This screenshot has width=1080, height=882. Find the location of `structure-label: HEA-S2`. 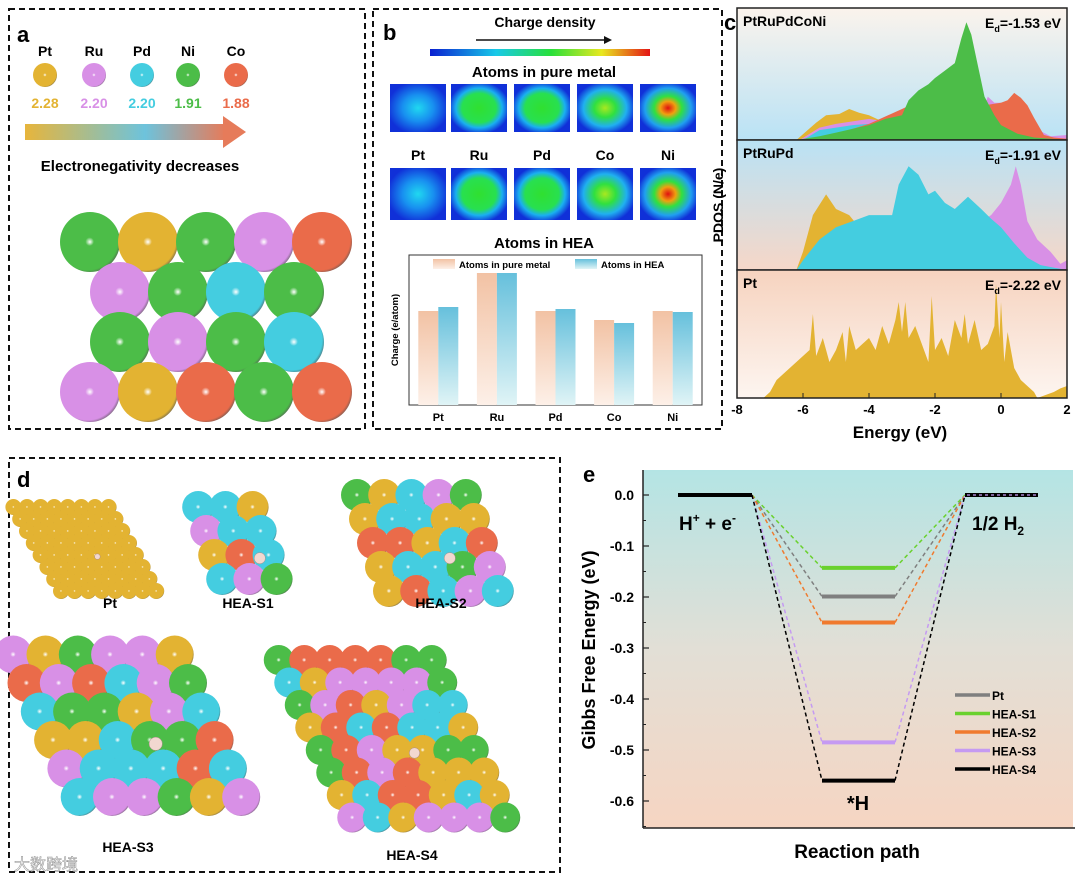

structure-label: HEA-S2 is located at coordinates (441, 603).